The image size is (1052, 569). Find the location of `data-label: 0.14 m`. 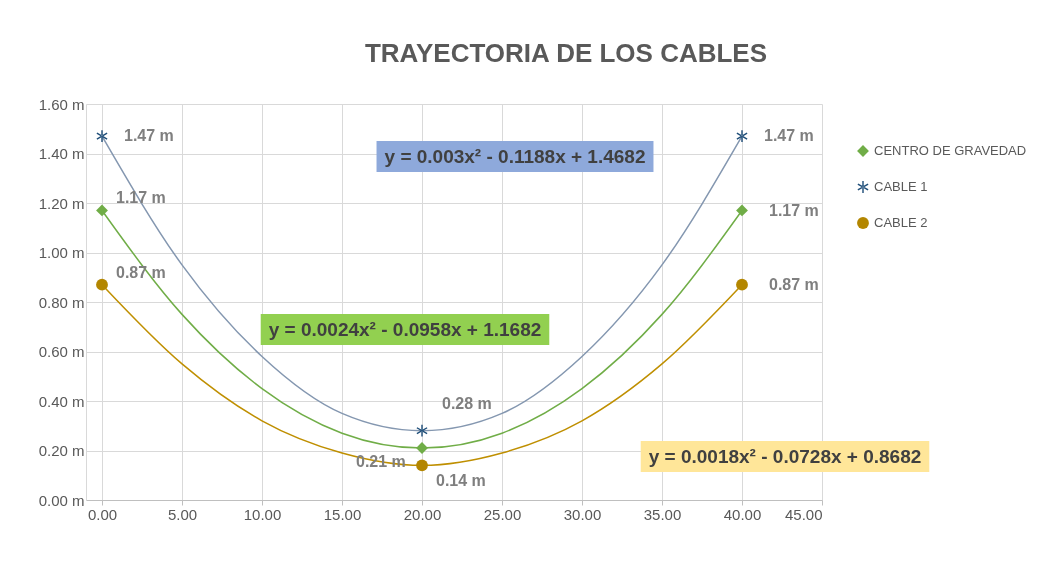

data-label: 0.14 m is located at coordinates (461, 481).